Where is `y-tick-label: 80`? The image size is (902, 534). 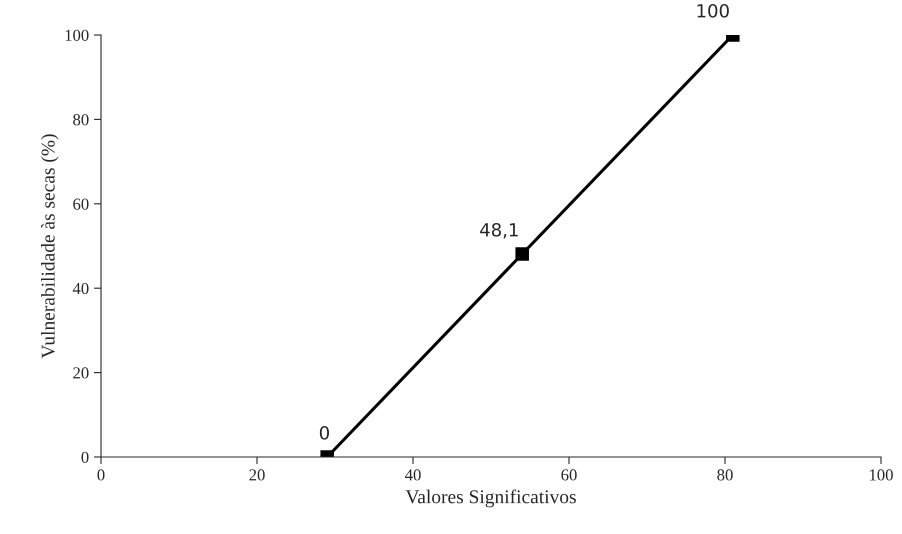
y-tick-label: 80 is located at coordinates (81, 120).